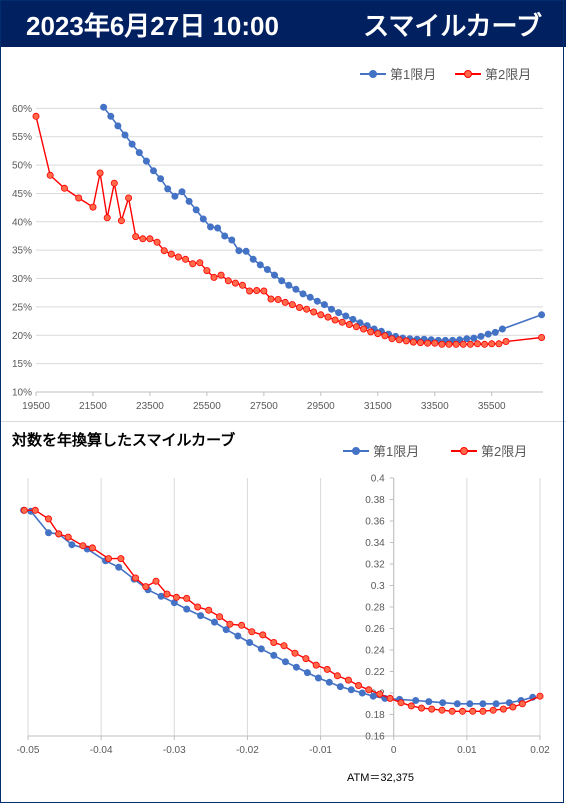 The width and height of the screenshot is (566, 805). What do you see at coordinates (445, 74) in the screenshot?
I see `chart1-legend: 第1限月 第2限月` at bounding box center [445, 74].